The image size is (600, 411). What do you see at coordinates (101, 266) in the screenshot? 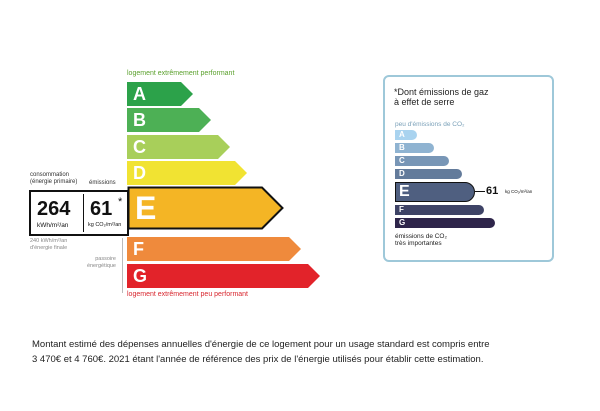
I see `passoire-line2: énergétique` at bounding box center [101, 266].